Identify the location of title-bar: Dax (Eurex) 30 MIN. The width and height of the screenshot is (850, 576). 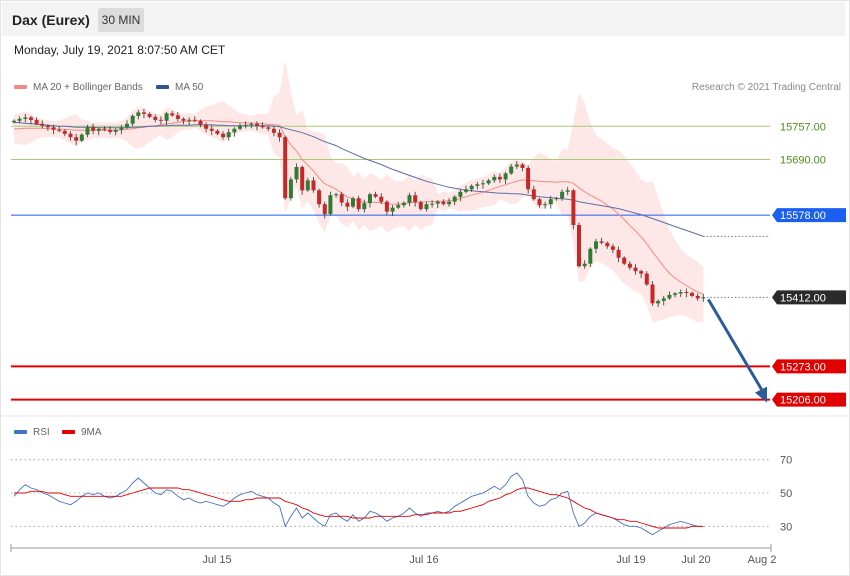
(423, 19).